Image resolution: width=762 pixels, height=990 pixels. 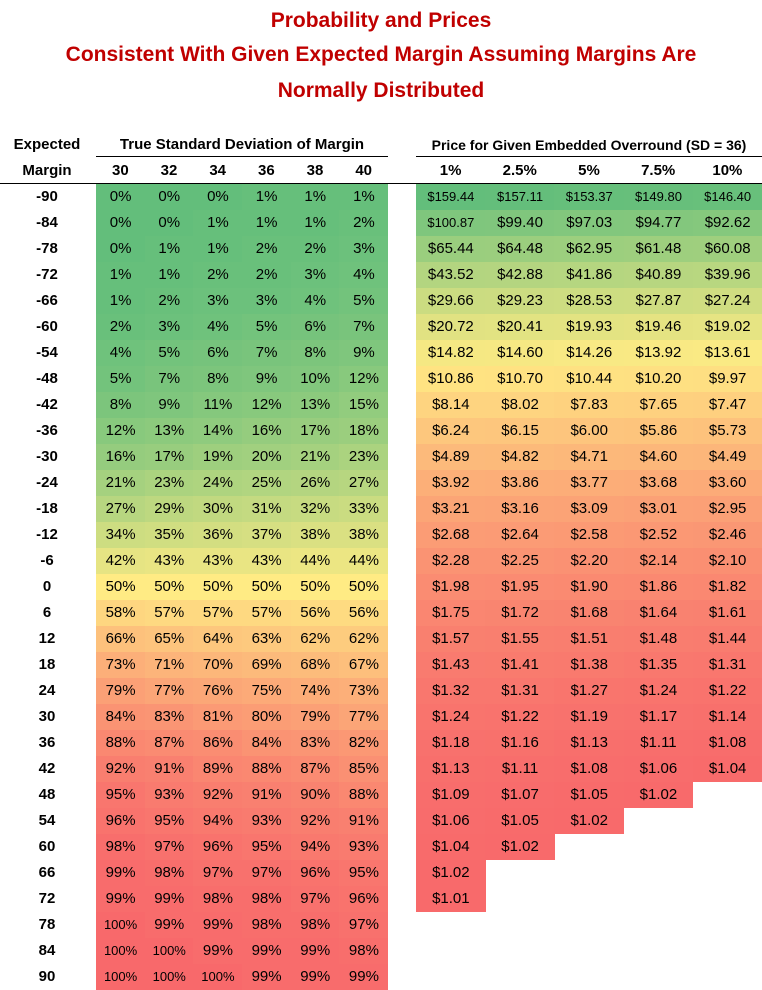 What do you see at coordinates (315, 795) in the screenshot?
I see `probability-cell: 90%` at bounding box center [315, 795].